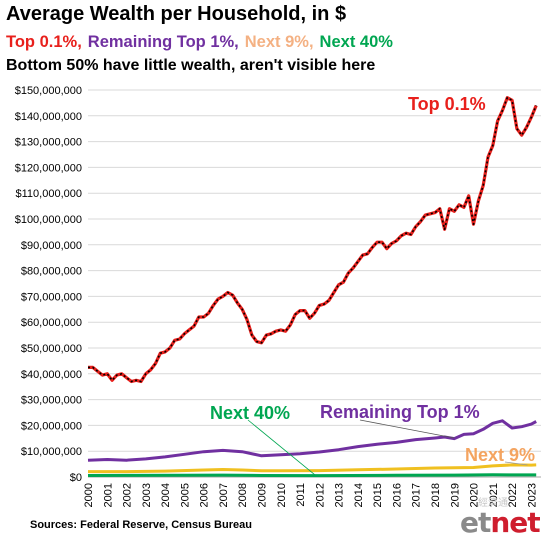 This screenshot has height=540, width=547. I want to click on x-tick-label: 2018, so click(436, 495).